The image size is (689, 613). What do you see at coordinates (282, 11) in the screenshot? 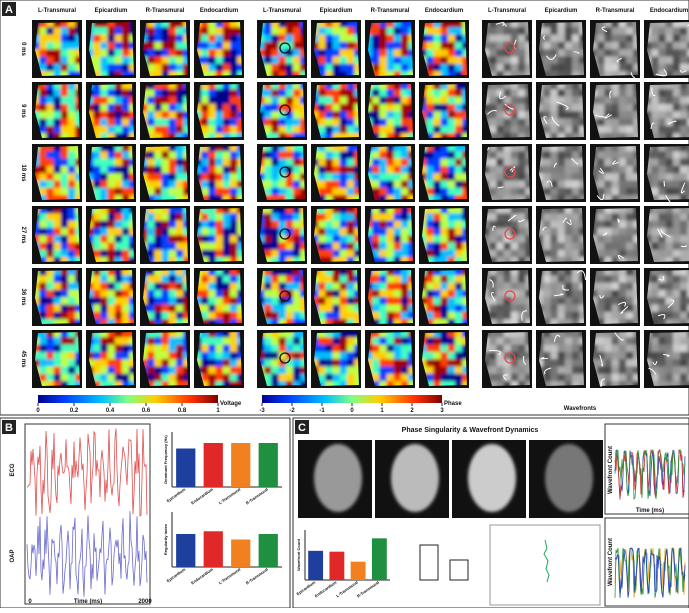
I see `column-header: L-Transmural` at bounding box center [282, 11].